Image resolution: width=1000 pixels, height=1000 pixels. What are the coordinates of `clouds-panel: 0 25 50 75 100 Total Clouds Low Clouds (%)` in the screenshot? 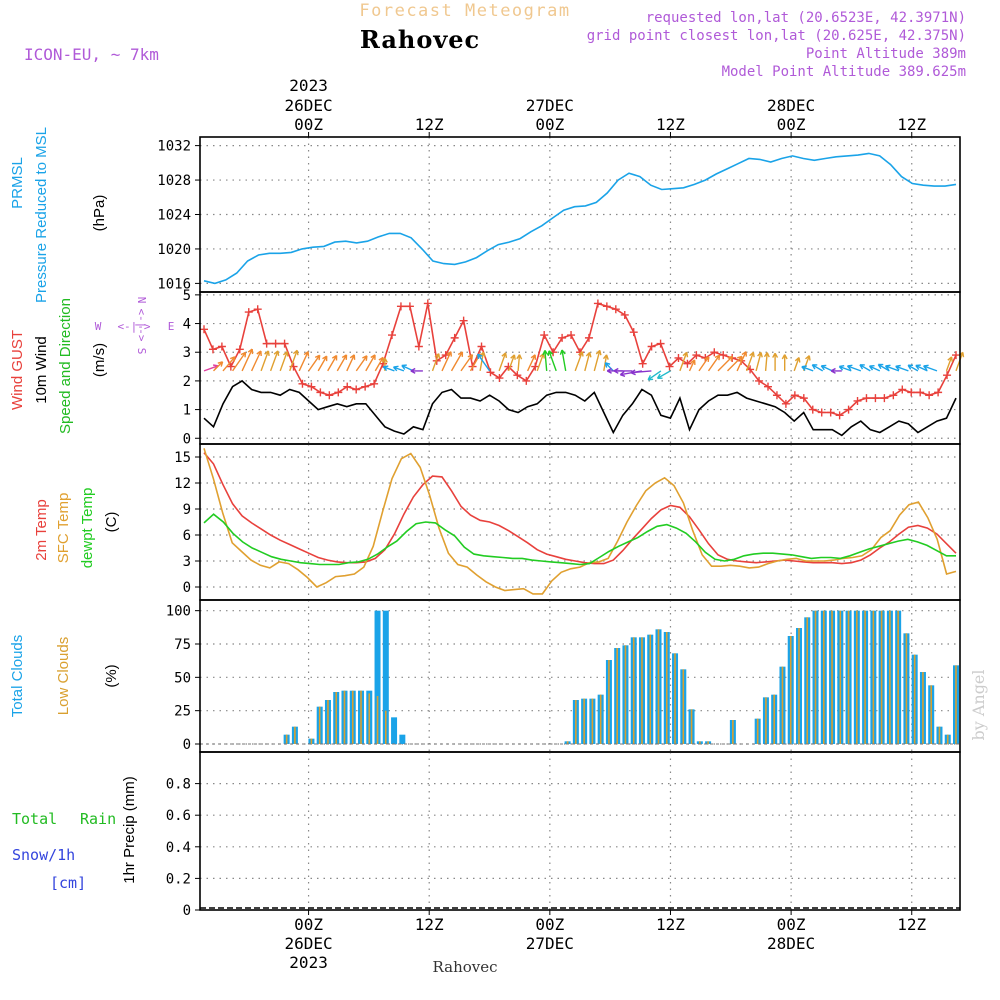 It's located at (485, 676).